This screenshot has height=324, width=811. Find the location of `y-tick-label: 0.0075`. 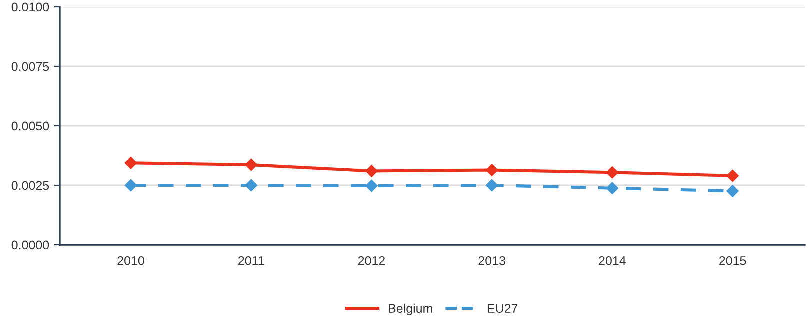

y-tick-label: 0.0075 is located at coordinates (31, 67).